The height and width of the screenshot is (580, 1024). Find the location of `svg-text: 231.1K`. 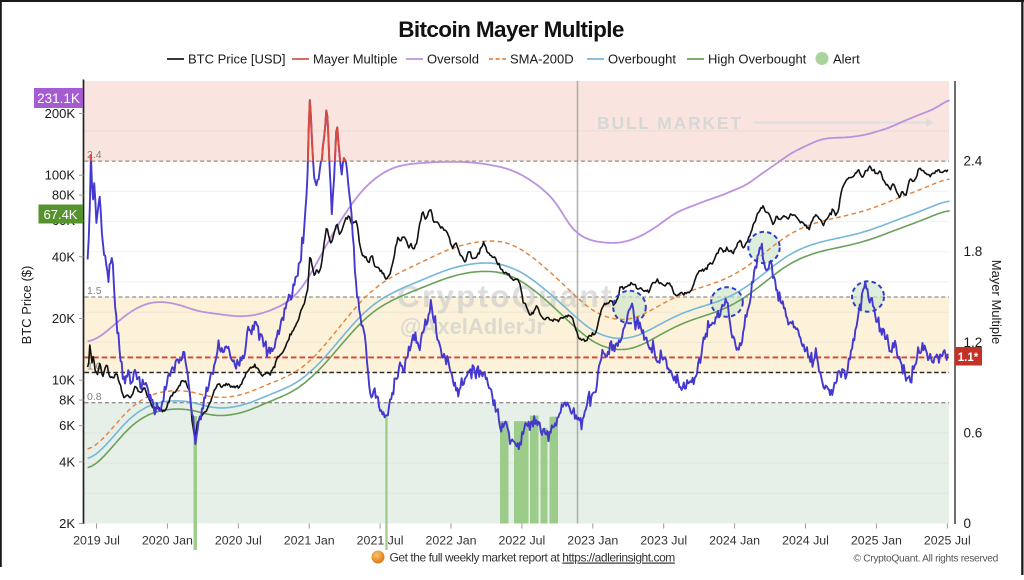

svg-text: 231.1K is located at coordinates (58, 98).